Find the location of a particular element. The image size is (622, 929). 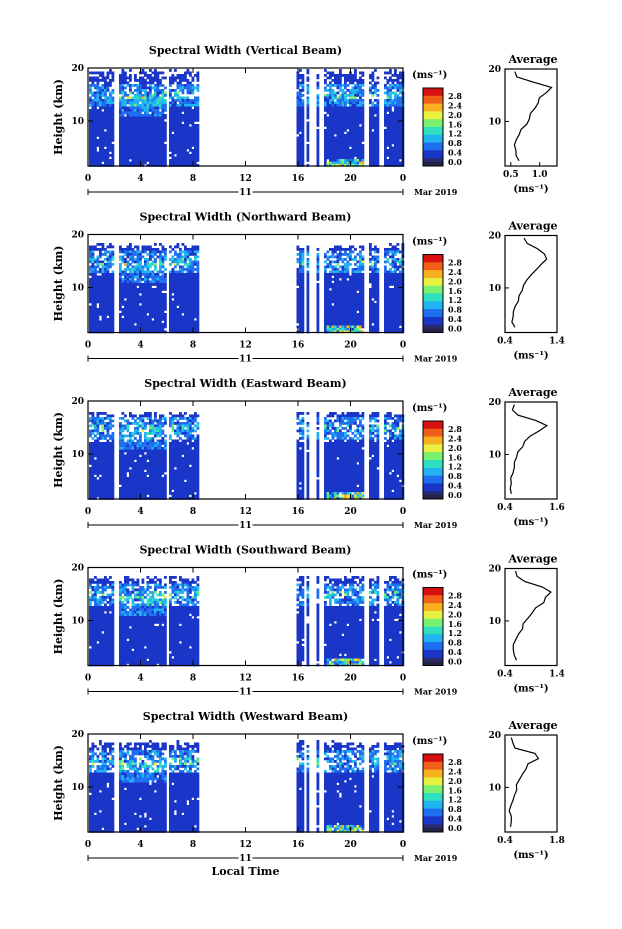

average-y-tick-label: 20 is located at coordinates (494, 736).